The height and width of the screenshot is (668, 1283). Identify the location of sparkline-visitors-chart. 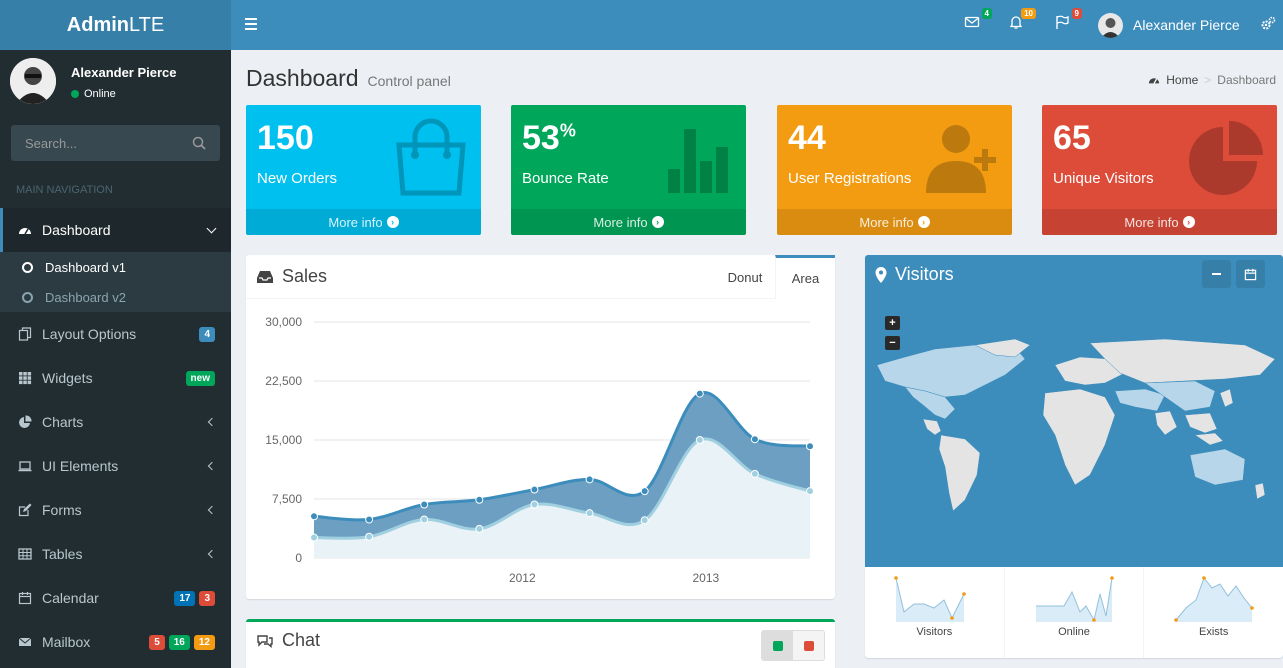
(930, 599).